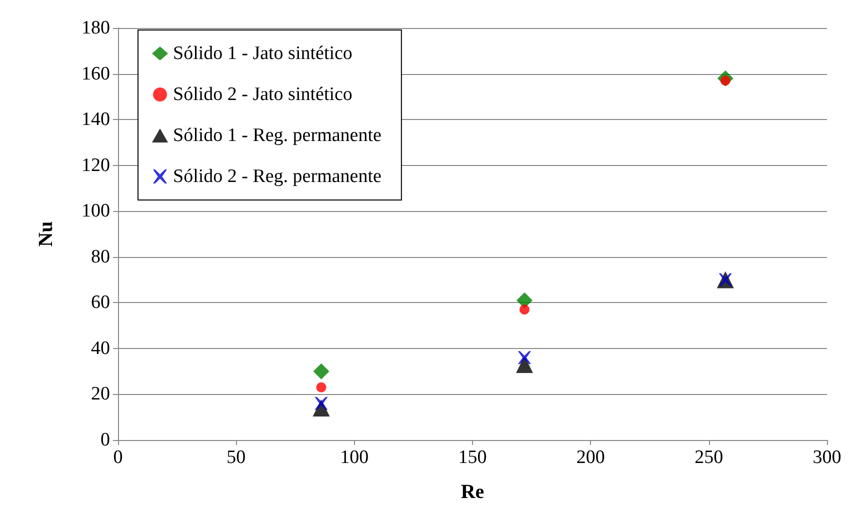 The image size is (857, 531). I want to click on x-tick-label: 300, so click(827, 457).